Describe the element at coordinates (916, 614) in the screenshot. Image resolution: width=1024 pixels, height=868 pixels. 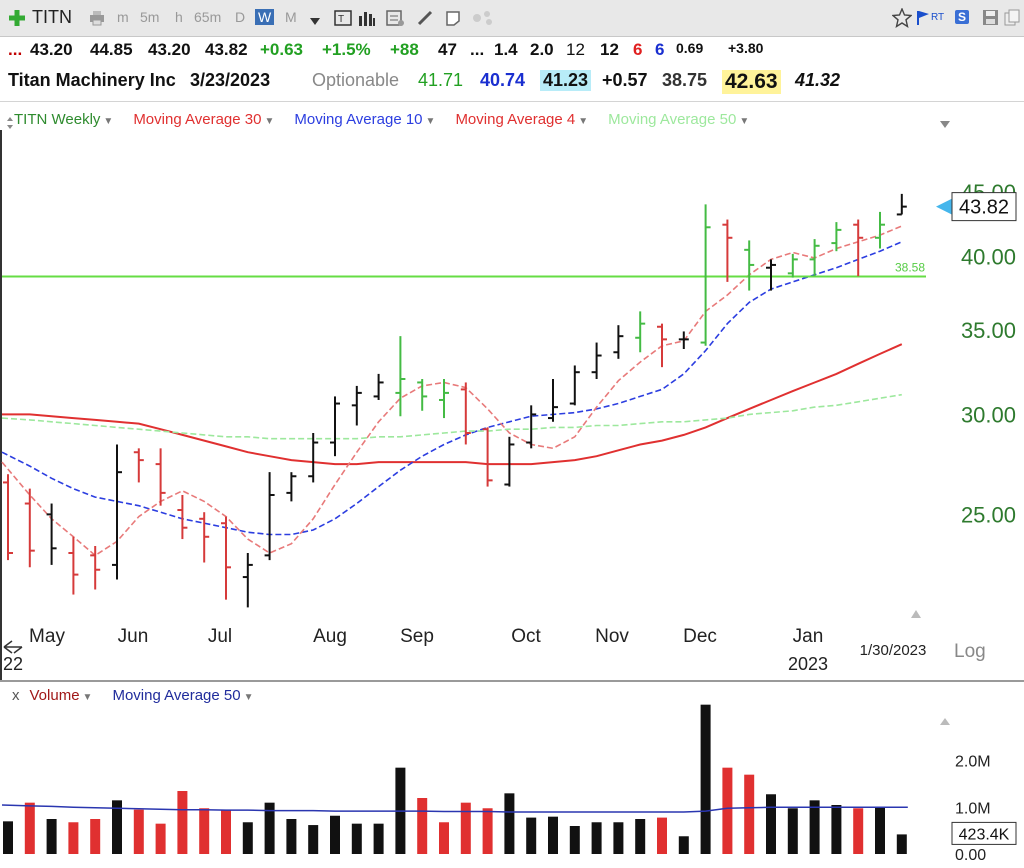
I see `scroll-up-icon` at that location.